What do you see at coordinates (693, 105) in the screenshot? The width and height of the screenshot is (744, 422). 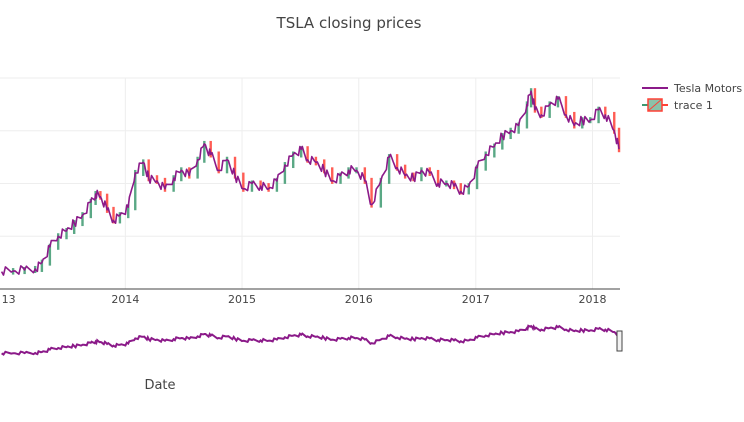 I see `legend-label-trace-1: trace 1` at bounding box center [693, 105].